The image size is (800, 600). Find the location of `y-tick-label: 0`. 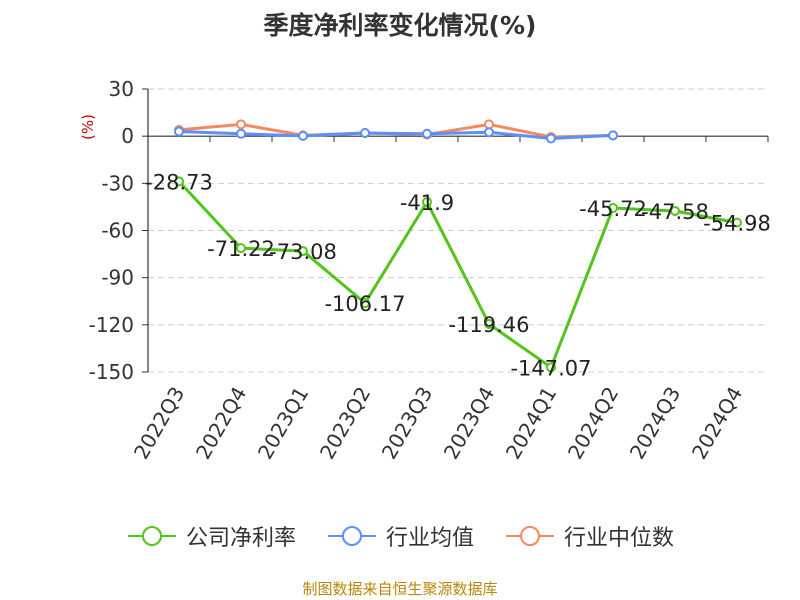

y-tick-label: 0 is located at coordinates (127, 136).